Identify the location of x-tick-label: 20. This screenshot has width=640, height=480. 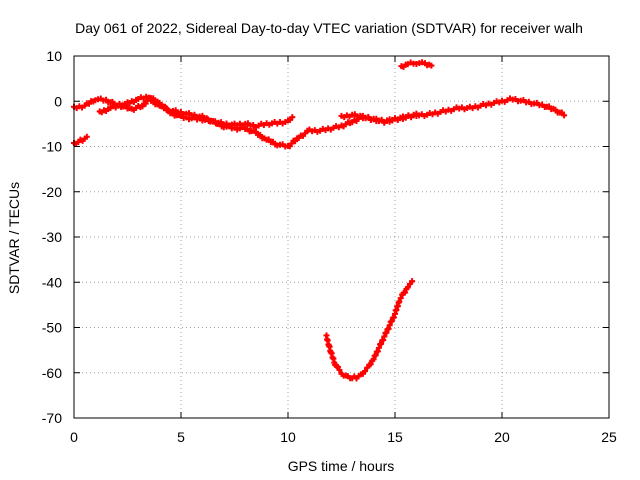
(502, 437).